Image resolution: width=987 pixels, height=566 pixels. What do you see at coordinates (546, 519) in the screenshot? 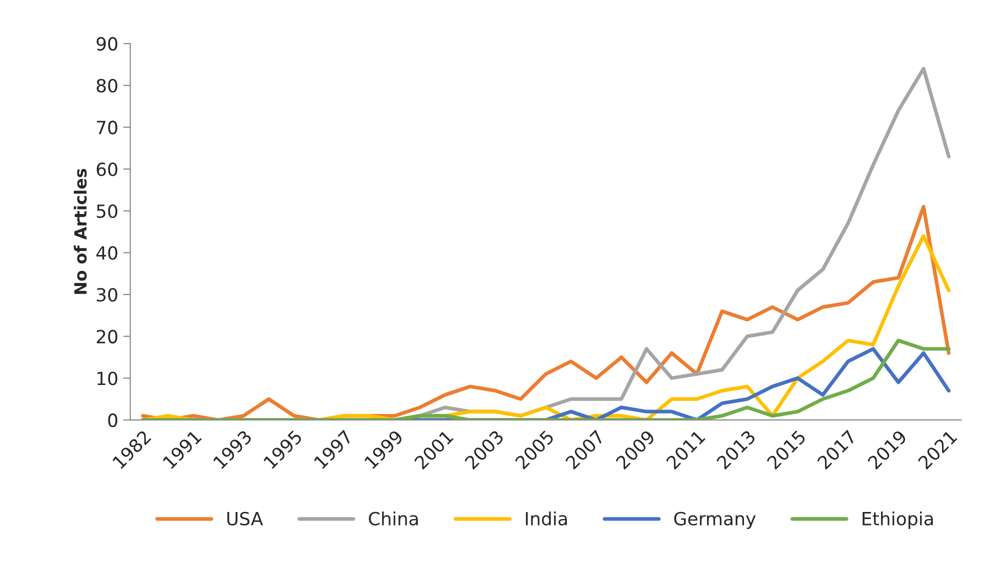
I see `legend-label: India` at bounding box center [546, 519].